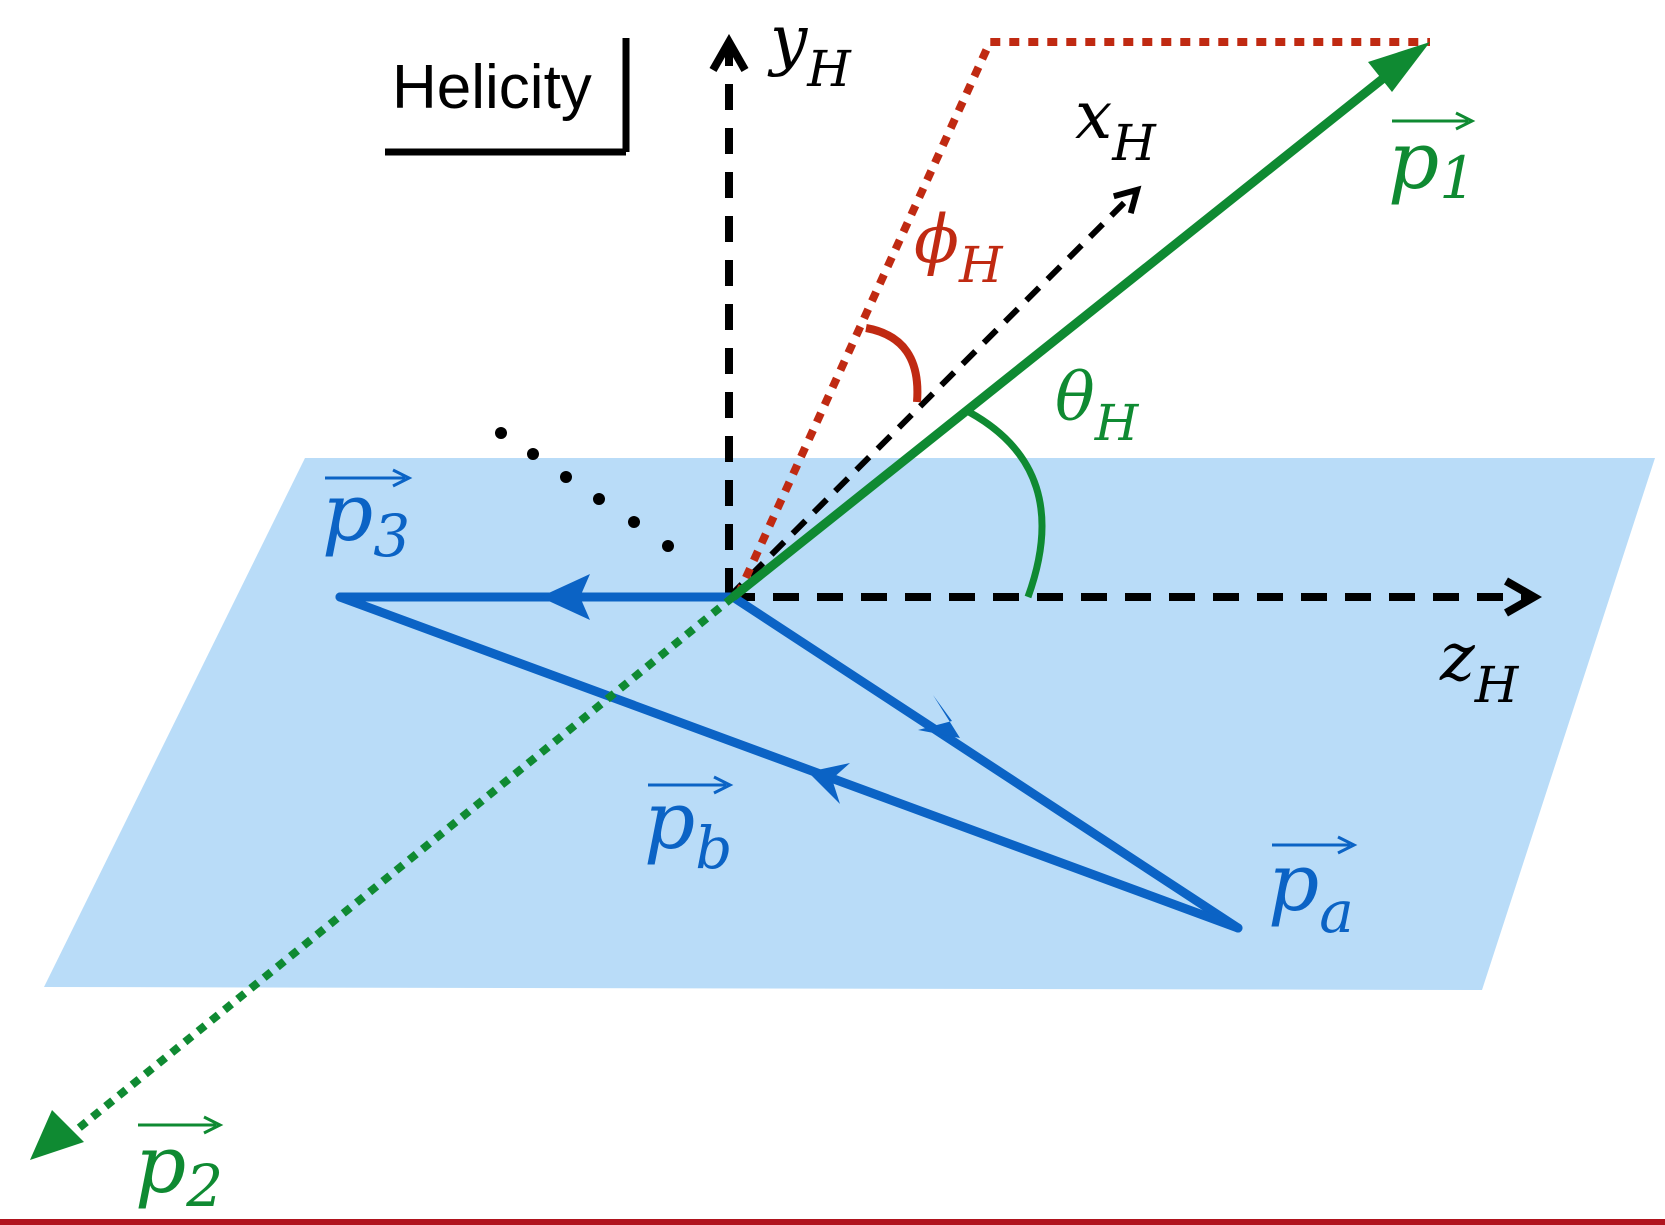  Describe the element at coordinates (584, 489) in the screenshot. I see `dotted-guide-black` at that location.